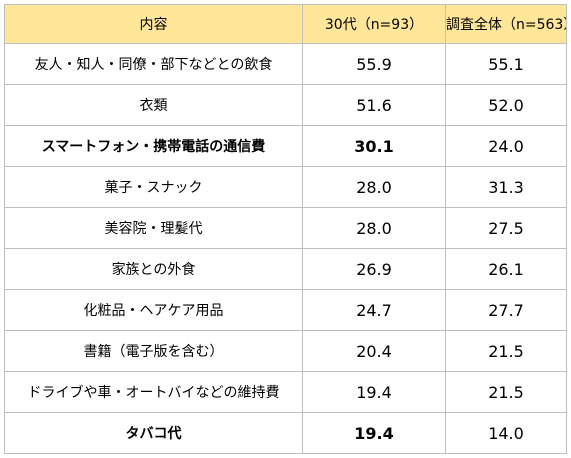  What do you see at coordinates (506, 269) in the screenshot?
I see `row-value-total: 26.1` at bounding box center [506, 269].